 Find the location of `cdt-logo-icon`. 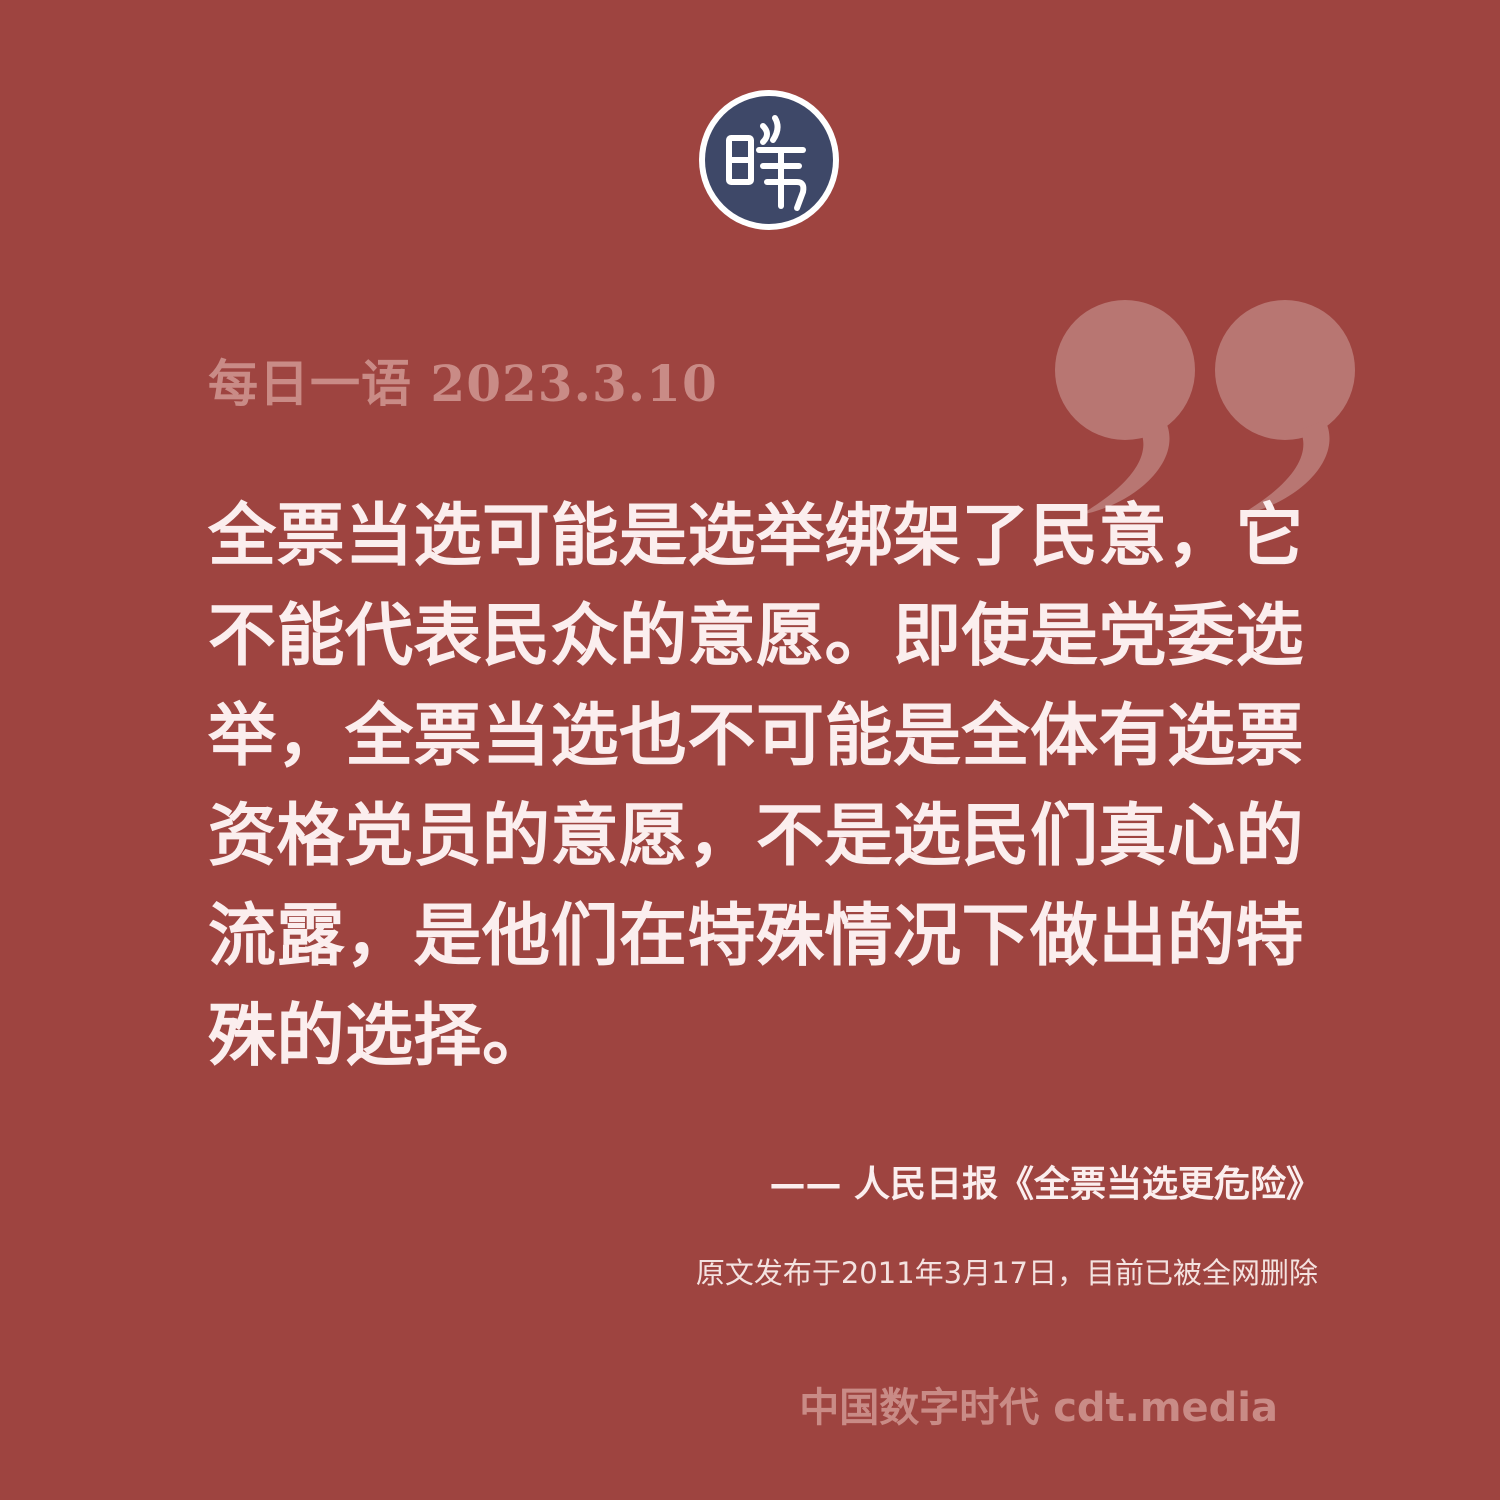

cdt-logo-icon is located at coordinates (769, 160).